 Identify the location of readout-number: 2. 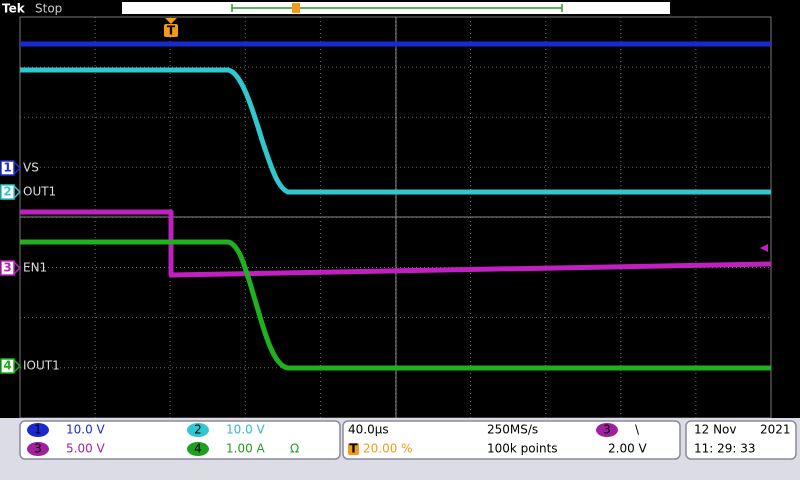
(198, 430).